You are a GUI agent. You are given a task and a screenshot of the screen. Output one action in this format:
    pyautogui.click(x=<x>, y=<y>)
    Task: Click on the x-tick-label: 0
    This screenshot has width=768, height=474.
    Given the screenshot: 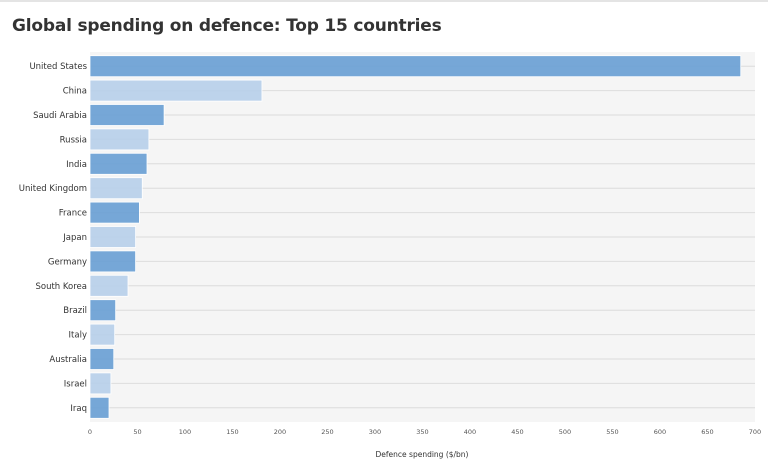 What is the action you would take?
    pyautogui.click(x=90, y=432)
    